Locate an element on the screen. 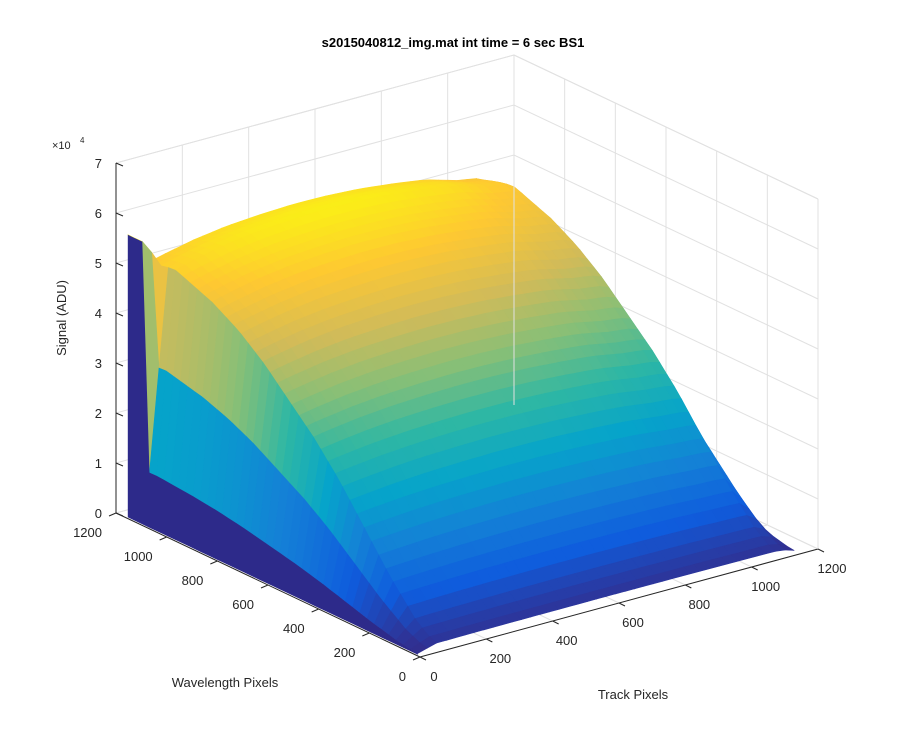 The height and width of the screenshot is (750, 900). y-axis-title: Wavelength Pixels is located at coordinates (225, 682).